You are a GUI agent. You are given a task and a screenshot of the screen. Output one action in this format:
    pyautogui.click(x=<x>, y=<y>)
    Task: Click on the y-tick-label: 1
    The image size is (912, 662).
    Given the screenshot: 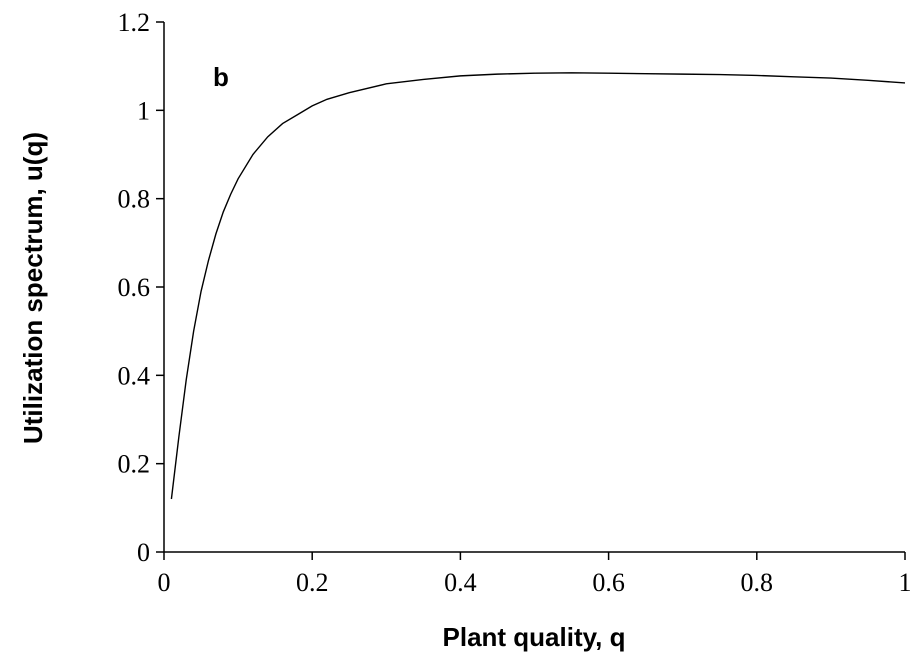 What is the action you would take?
    pyautogui.click(x=143, y=110)
    